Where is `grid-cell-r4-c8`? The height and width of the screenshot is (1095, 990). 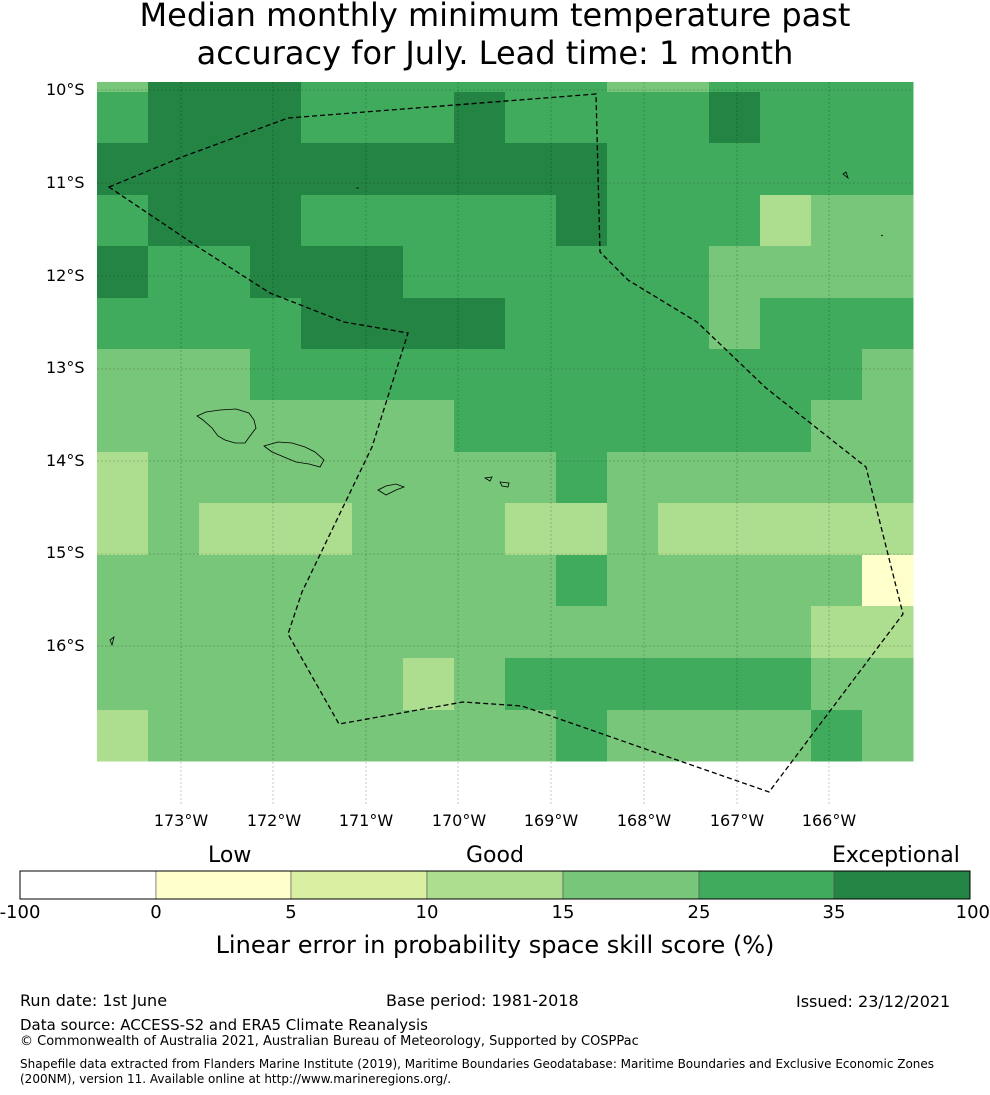 grid-cell-r4-c8 is located at coordinates (531, 272).